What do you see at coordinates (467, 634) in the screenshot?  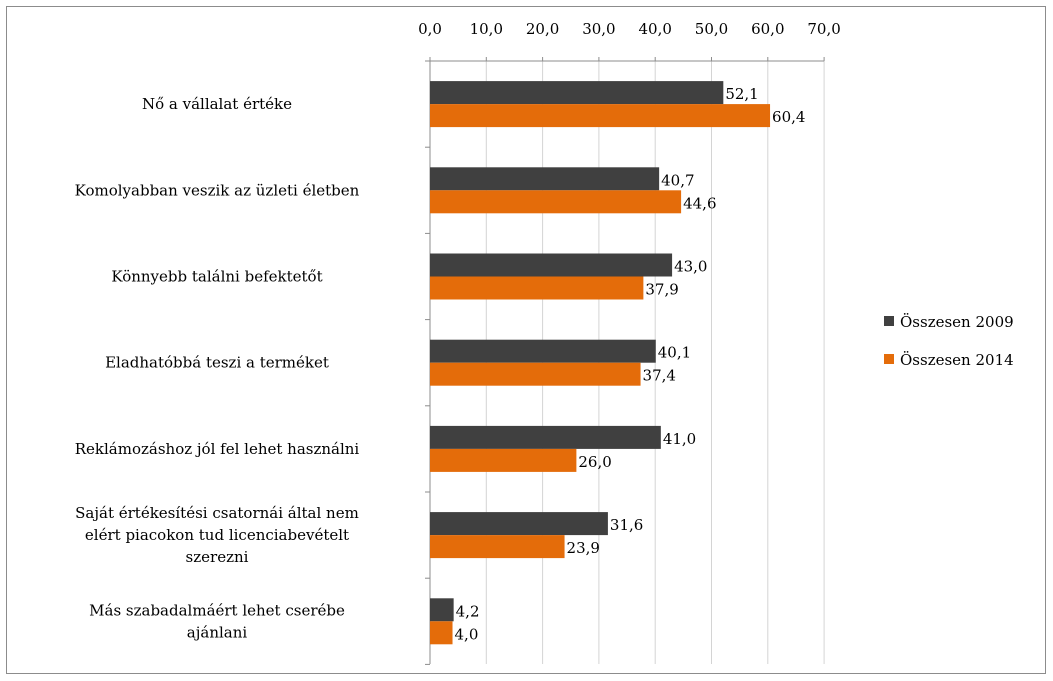 I see `data-label: 4,0` at bounding box center [467, 634].